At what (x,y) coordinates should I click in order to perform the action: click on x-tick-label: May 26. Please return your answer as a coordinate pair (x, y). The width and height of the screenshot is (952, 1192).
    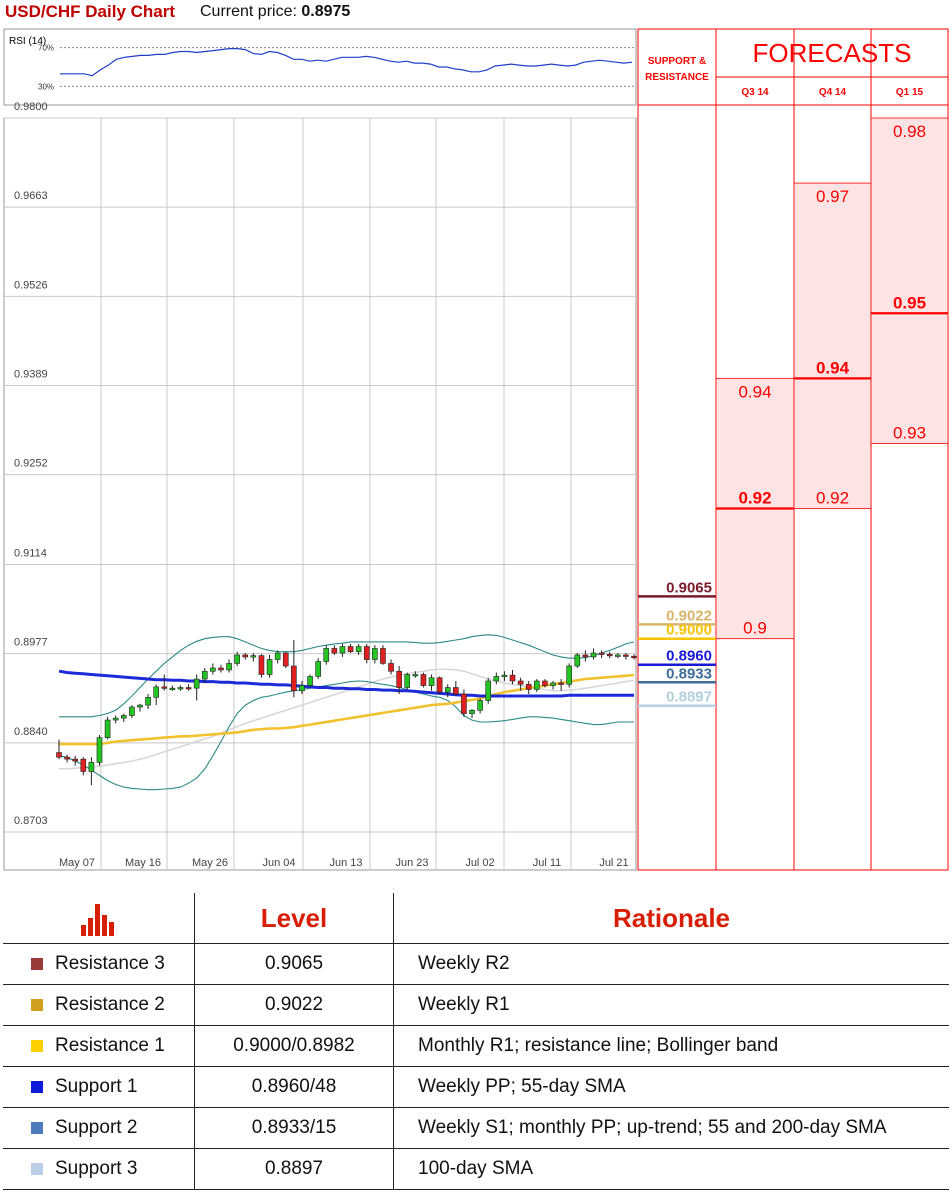
    Looking at the image, I should click on (210, 863).